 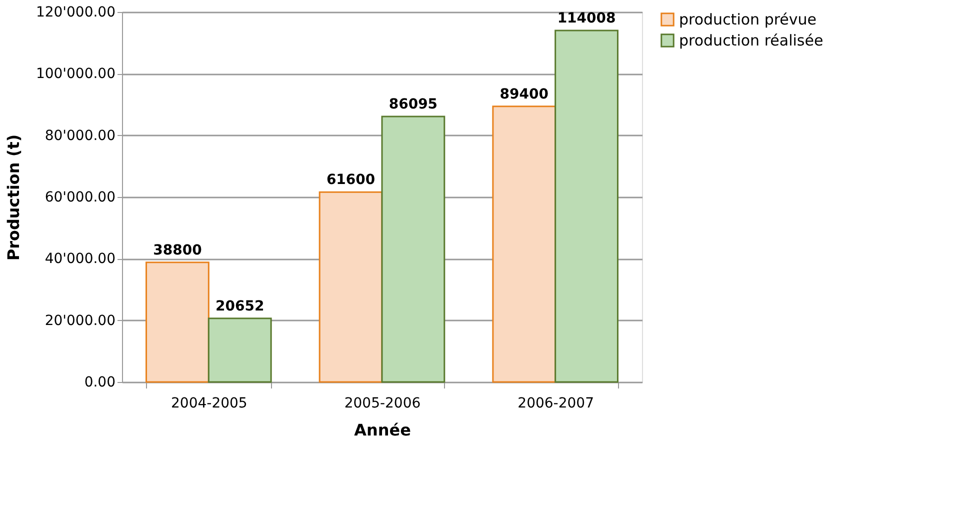 I want to click on data-label: 38800, so click(x=177, y=250).